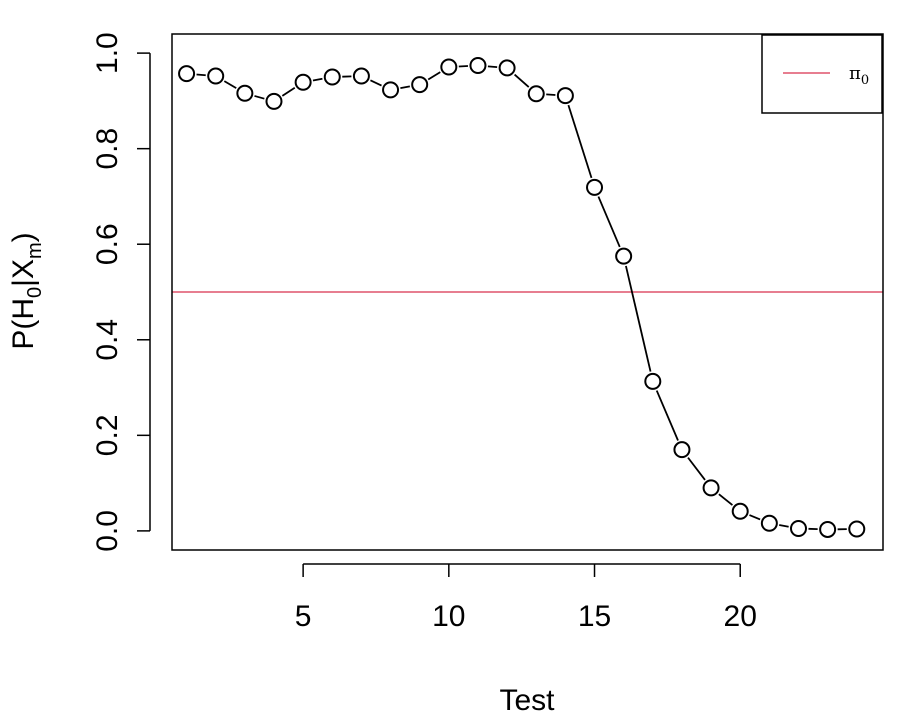  I want to click on y-tick-label: 0.4, so click(107, 340).